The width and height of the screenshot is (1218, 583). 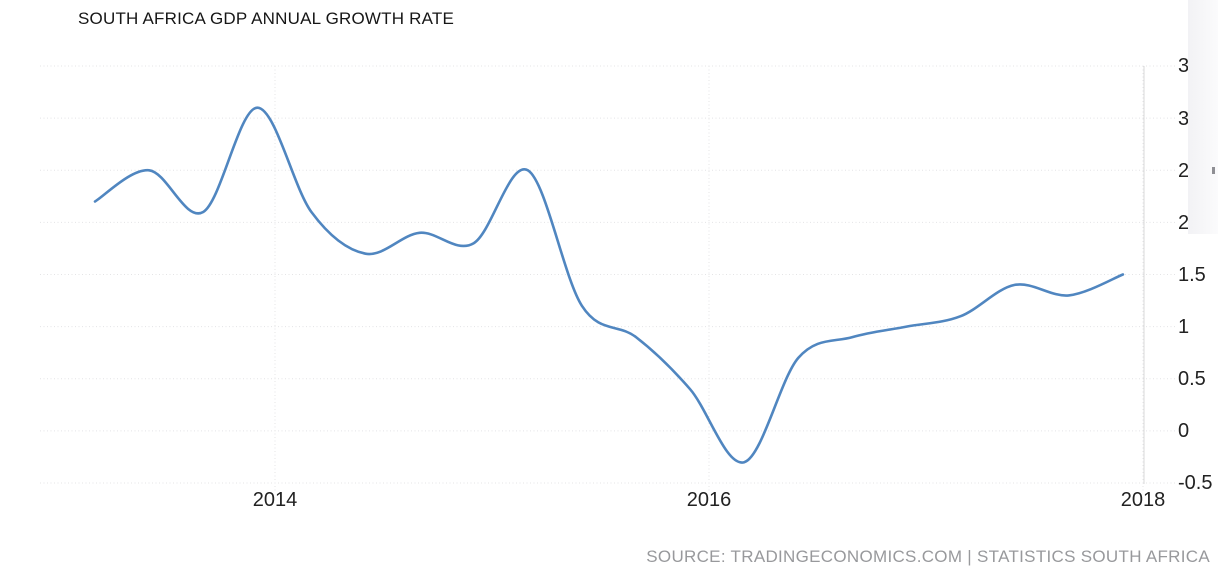 I want to click on chart-title: SOUTH AFRICA GDP ANNUAL GROWTH RATE, so click(x=266, y=18).